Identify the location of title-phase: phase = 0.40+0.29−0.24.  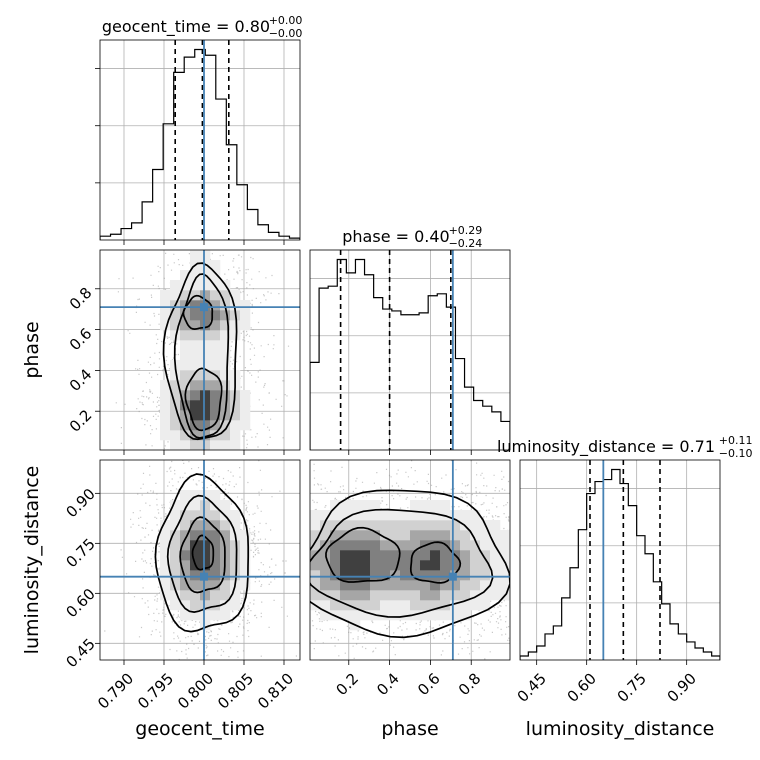
(412, 237).